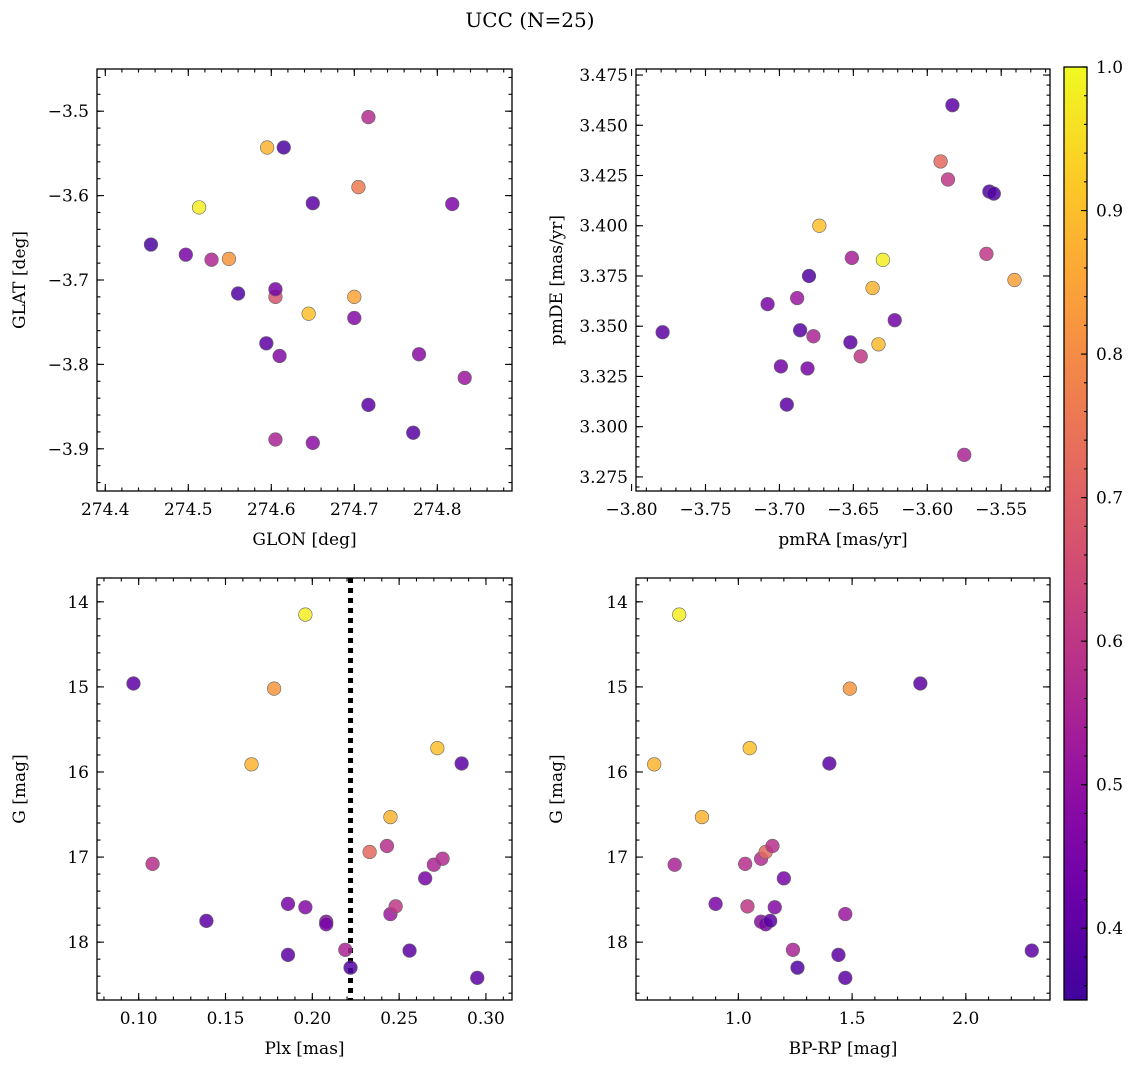  What do you see at coordinates (68, 365) in the screenshot?
I see `y-tick-label: −3.8` at bounding box center [68, 365].